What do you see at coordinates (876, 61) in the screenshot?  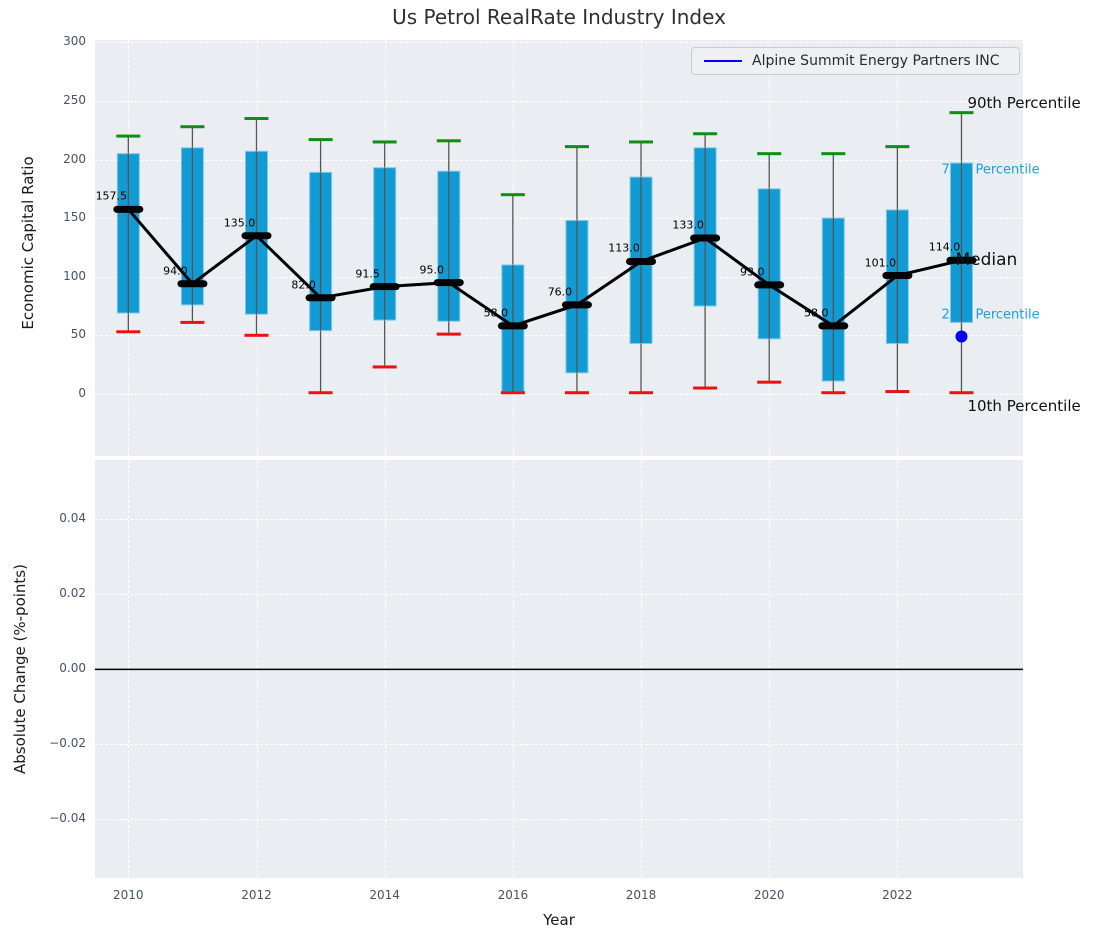 I see `legend-label: Alpine Summit Energy Partners INC` at bounding box center [876, 61].